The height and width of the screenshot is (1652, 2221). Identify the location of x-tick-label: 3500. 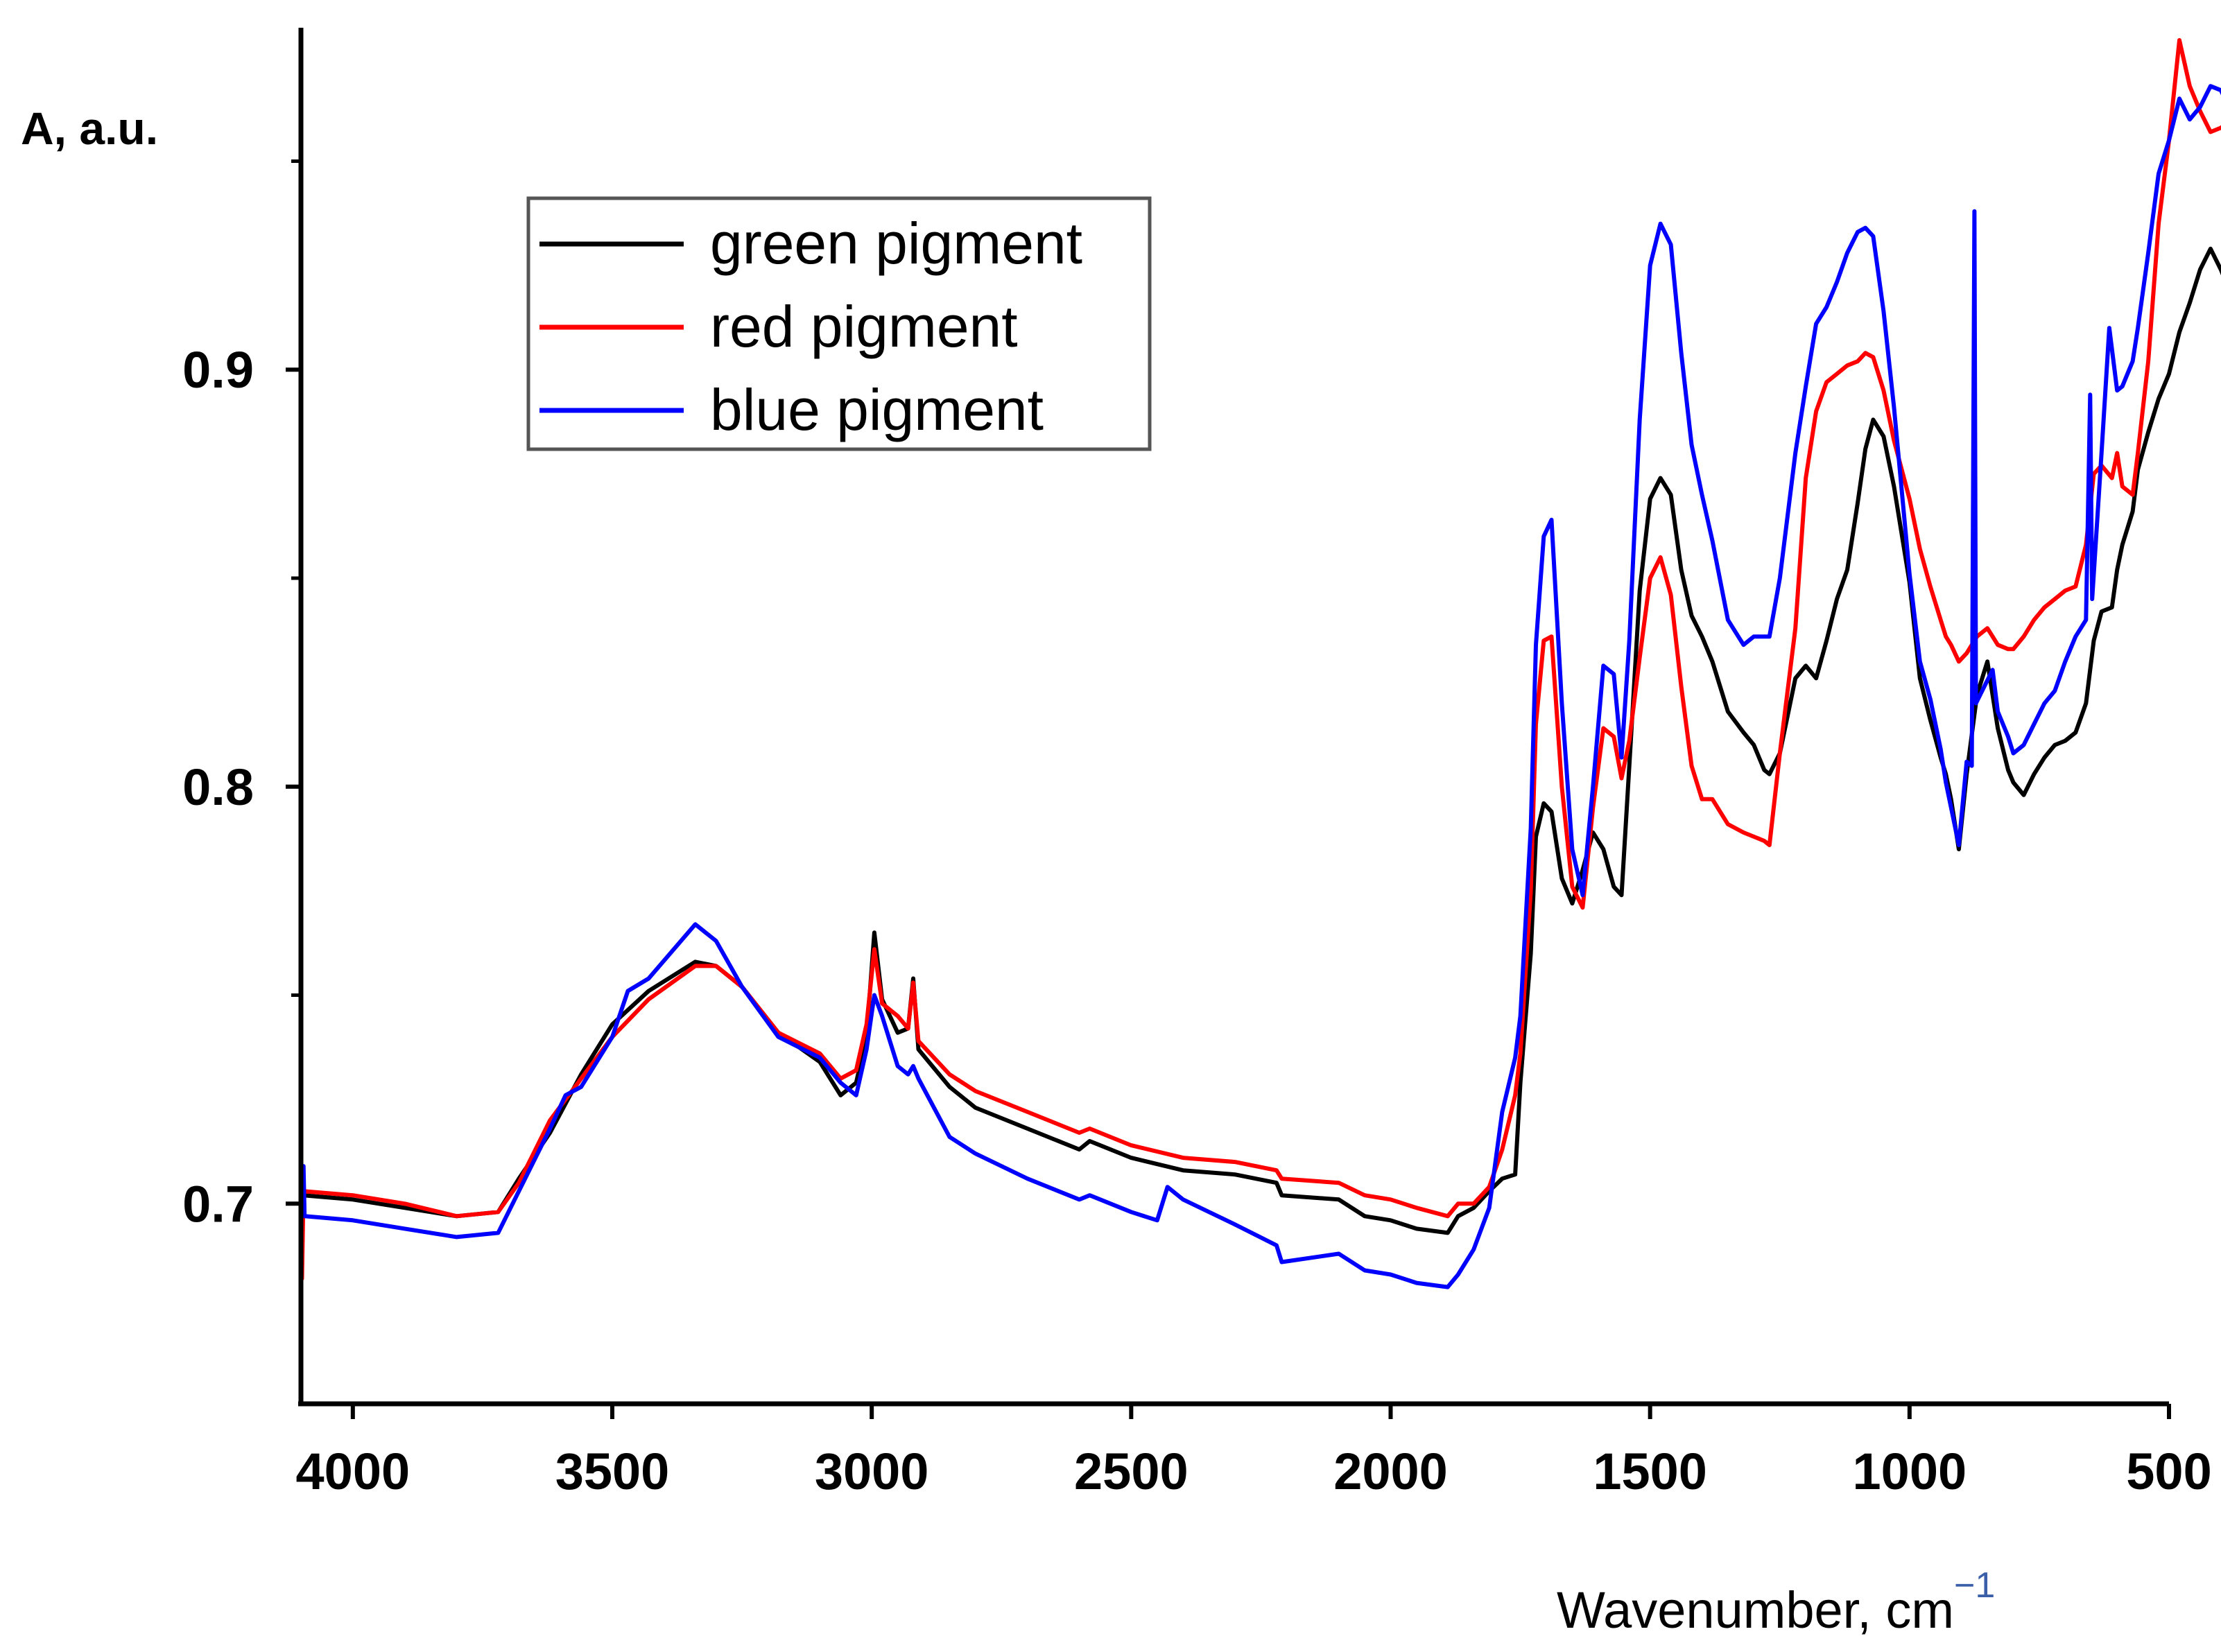
(612, 1471).